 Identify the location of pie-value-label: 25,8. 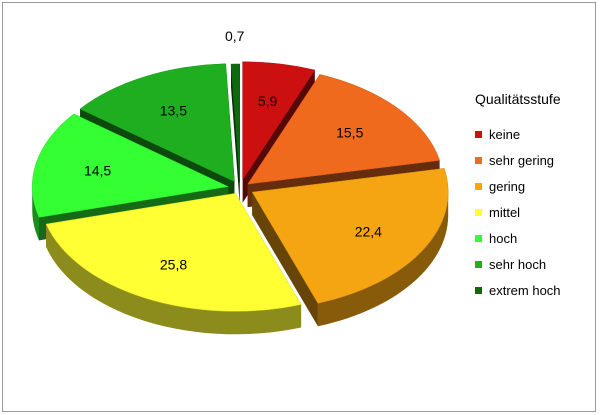
(173, 264).